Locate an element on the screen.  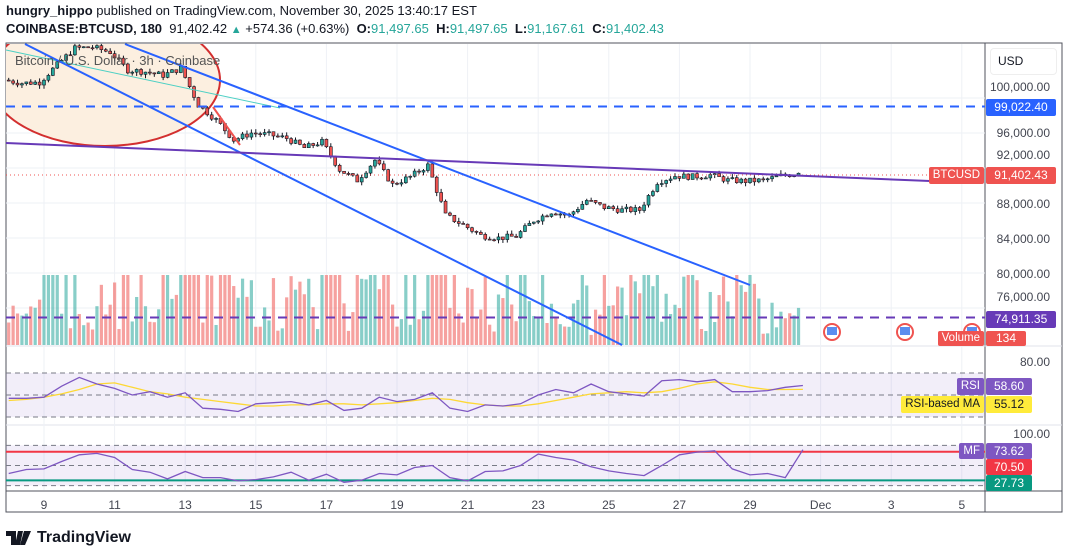
open-label: O: is located at coordinates (364, 28).